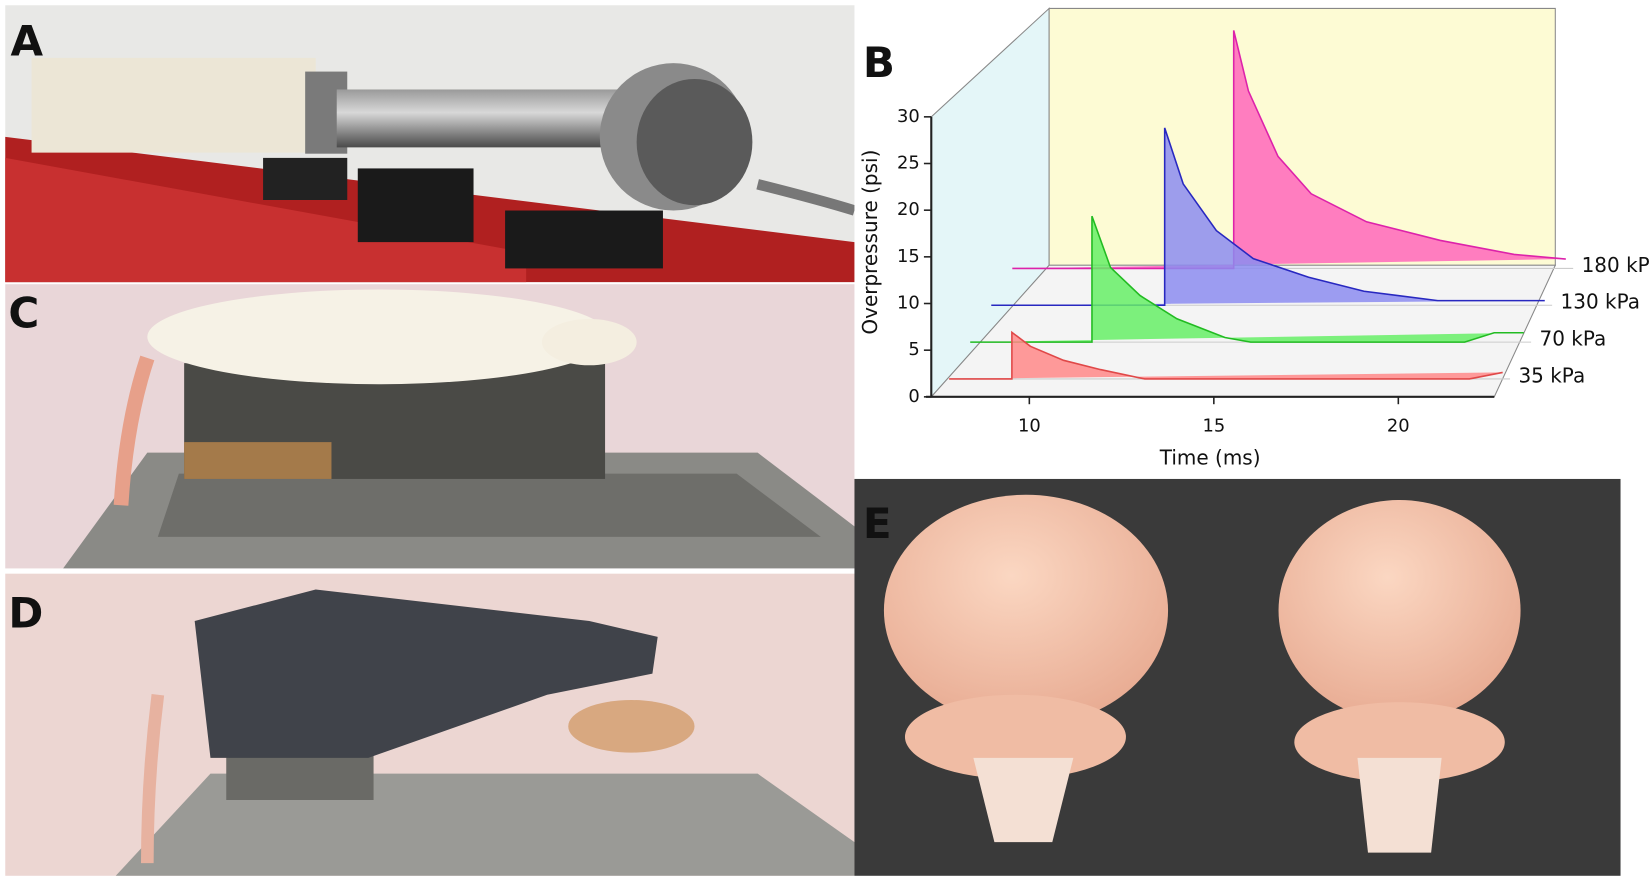 This screenshot has height=880, width=1650. I want to click on legend-label: 130 kPa, so click(1600, 302).